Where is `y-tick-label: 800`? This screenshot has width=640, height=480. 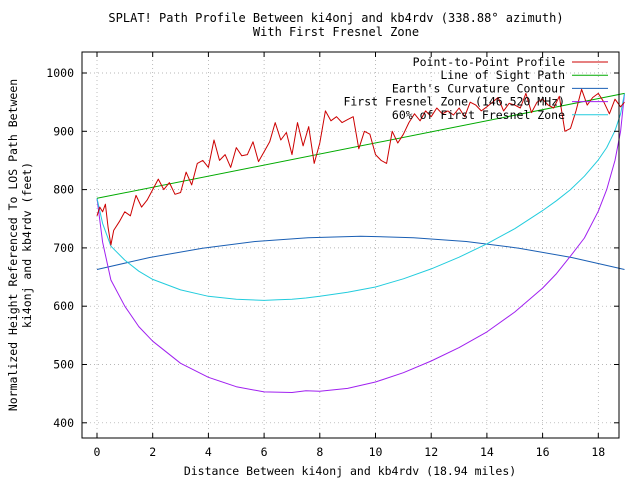 y-tick-label: 800 is located at coordinates (63, 190).